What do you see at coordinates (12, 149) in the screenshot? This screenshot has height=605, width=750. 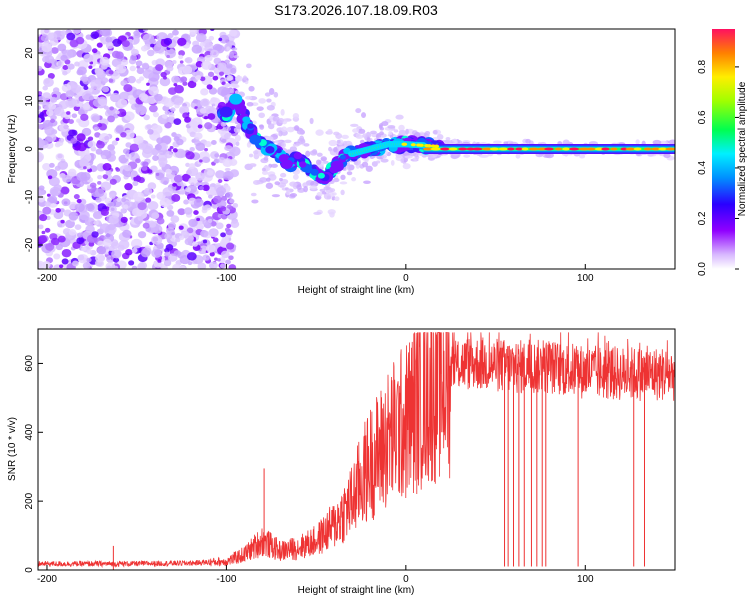 I see `spectrogram-y-axis-label: Frequency (Hz)` at bounding box center [12, 149].